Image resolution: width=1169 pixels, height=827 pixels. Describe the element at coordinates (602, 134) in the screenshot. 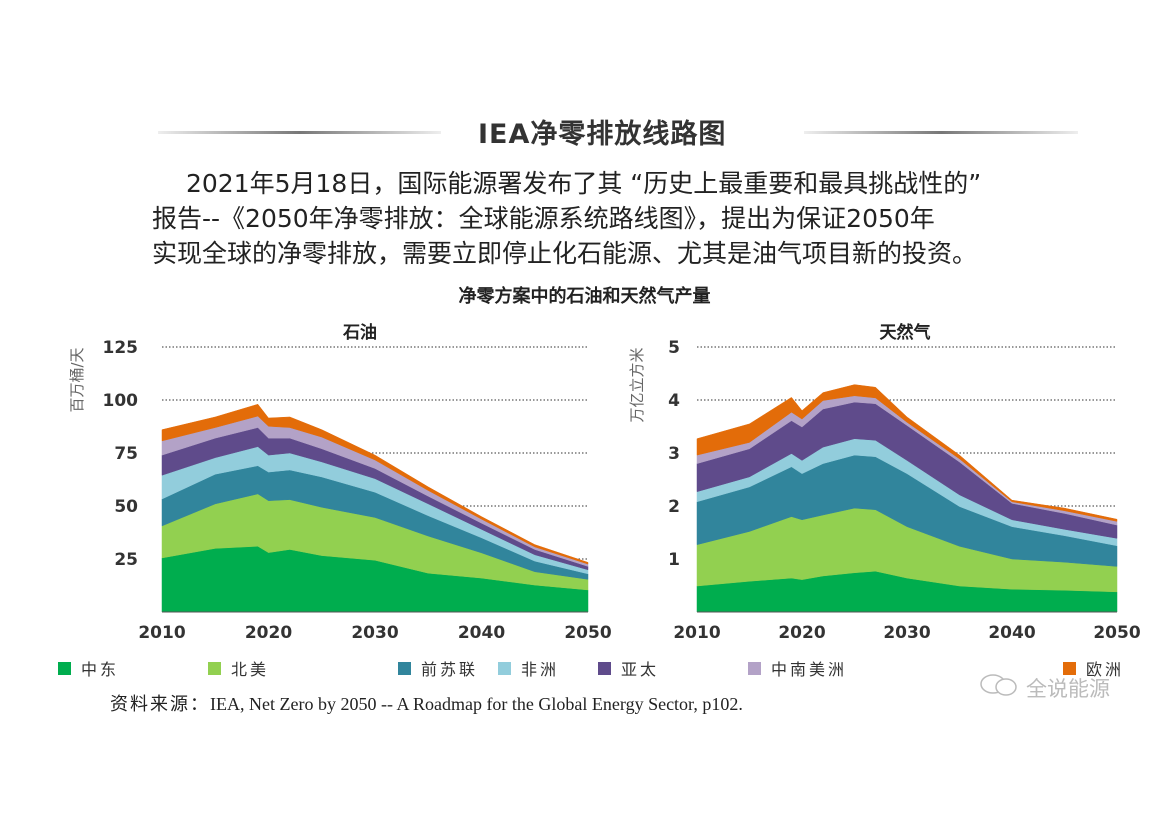

I see `slide-title: IEA净零排放线路图` at that location.